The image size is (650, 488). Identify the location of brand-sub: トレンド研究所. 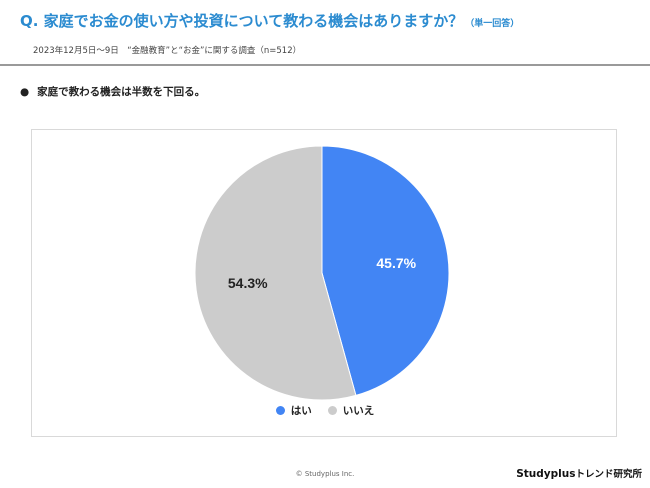
(608, 474).